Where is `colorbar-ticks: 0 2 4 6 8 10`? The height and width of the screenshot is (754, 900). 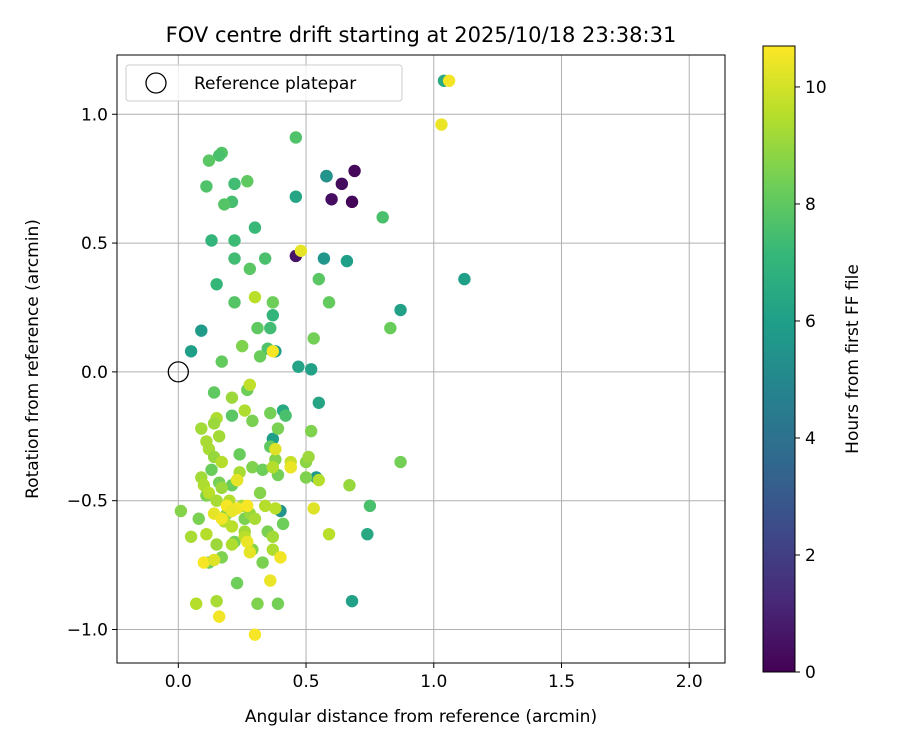
colorbar-ticks: 0 2 4 6 8 10 is located at coordinates (811, 380).